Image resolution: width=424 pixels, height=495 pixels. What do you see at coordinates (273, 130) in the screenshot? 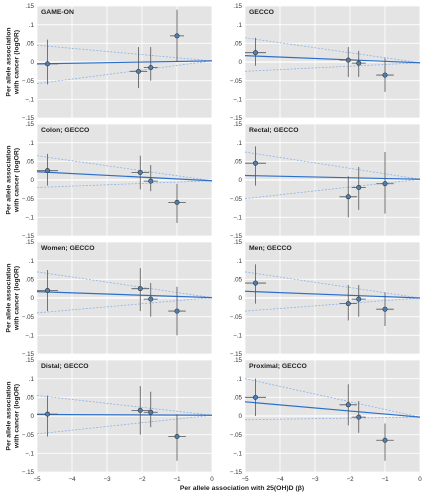
I see `panel-title: Rectal; GECCO` at bounding box center [273, 130].